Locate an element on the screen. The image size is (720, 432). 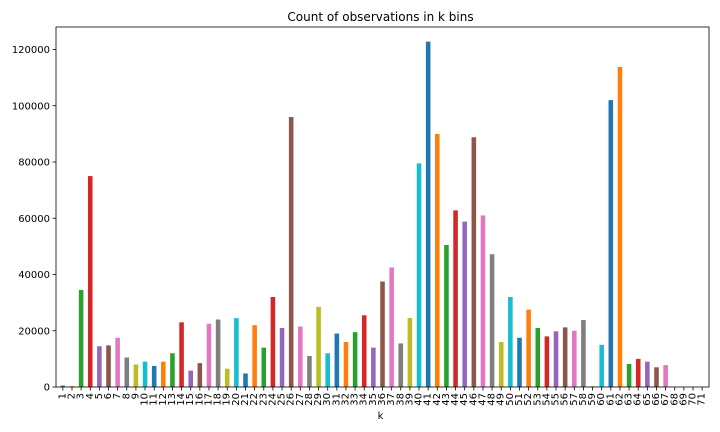
x-tick-label-59: 59 is located at coordinates (592, 399).